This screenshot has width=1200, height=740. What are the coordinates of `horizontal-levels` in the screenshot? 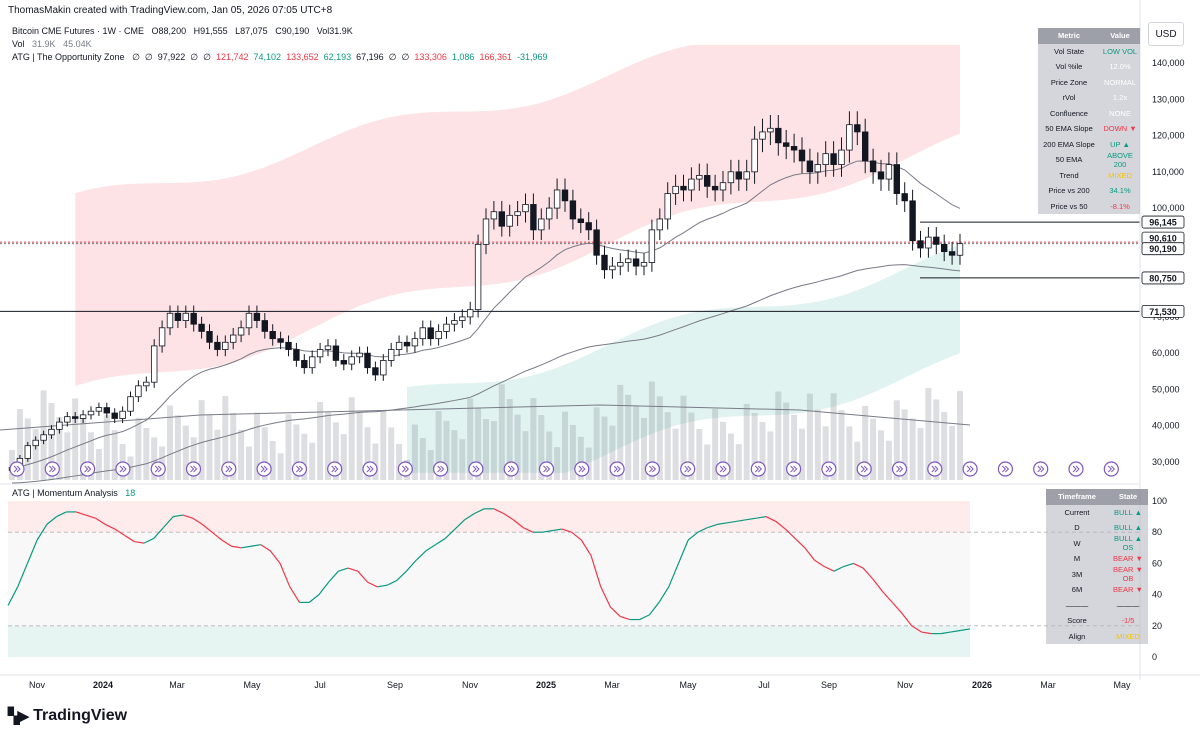 It's located at (570, 266).